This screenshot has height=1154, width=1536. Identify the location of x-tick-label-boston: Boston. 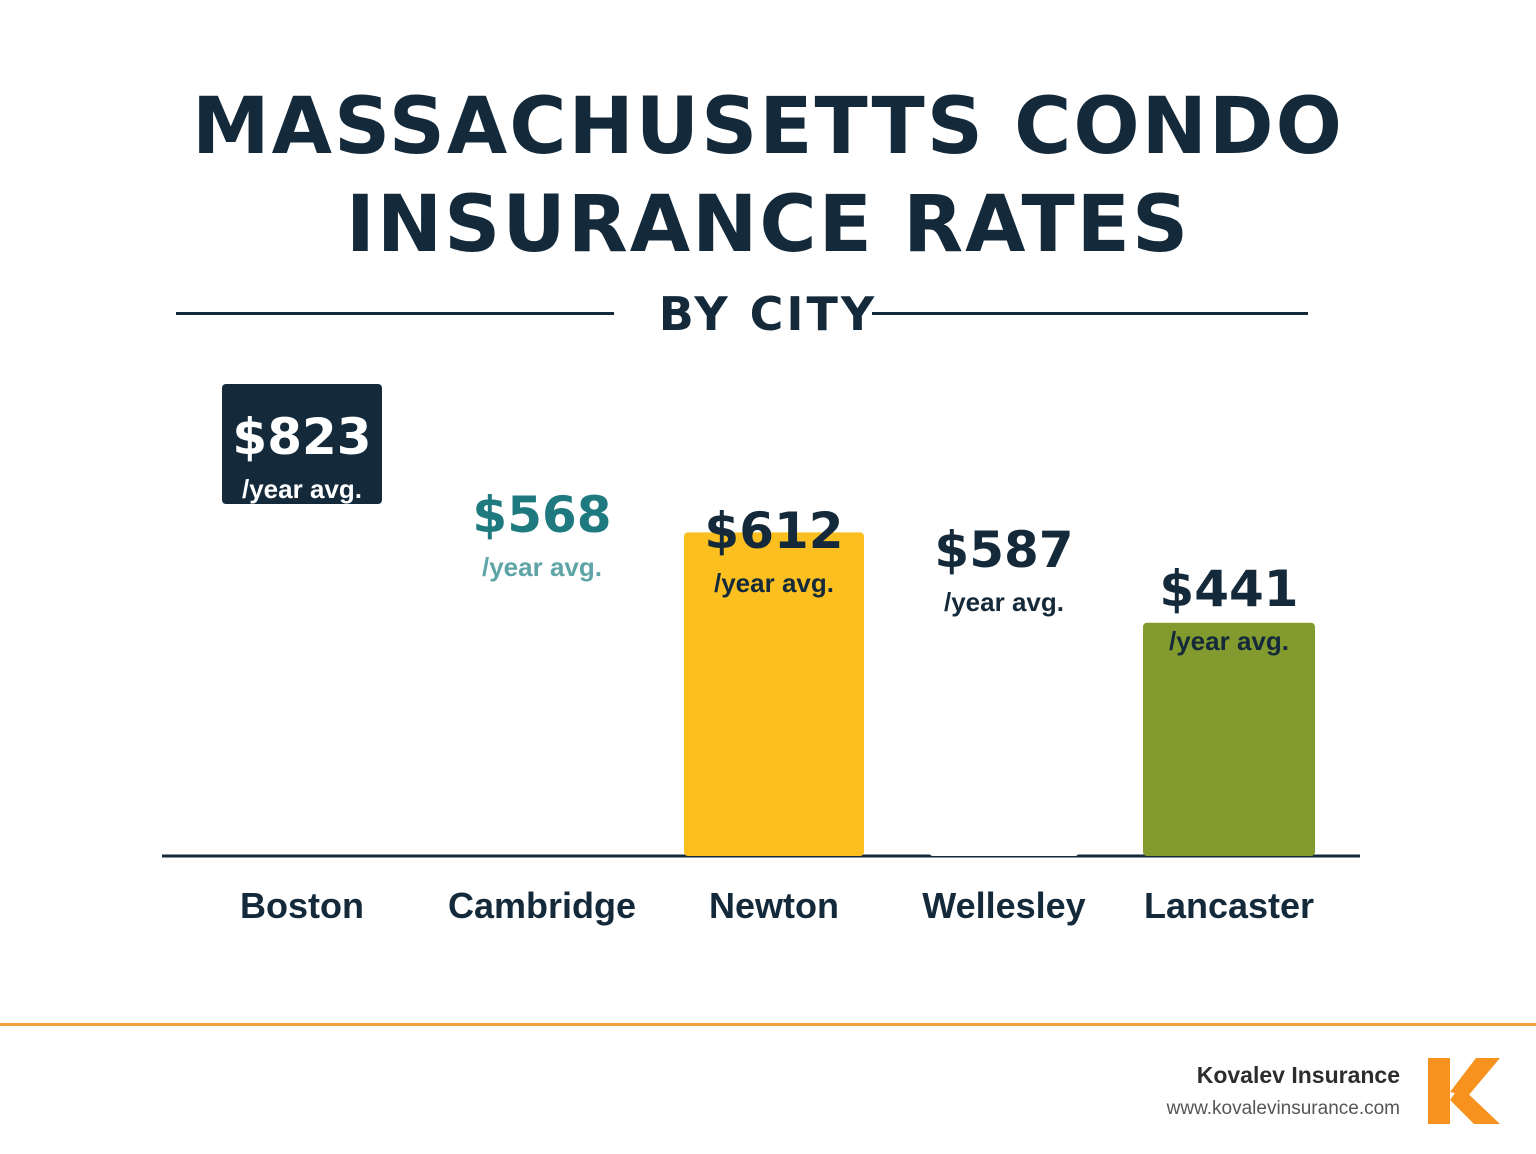
(302, 905).